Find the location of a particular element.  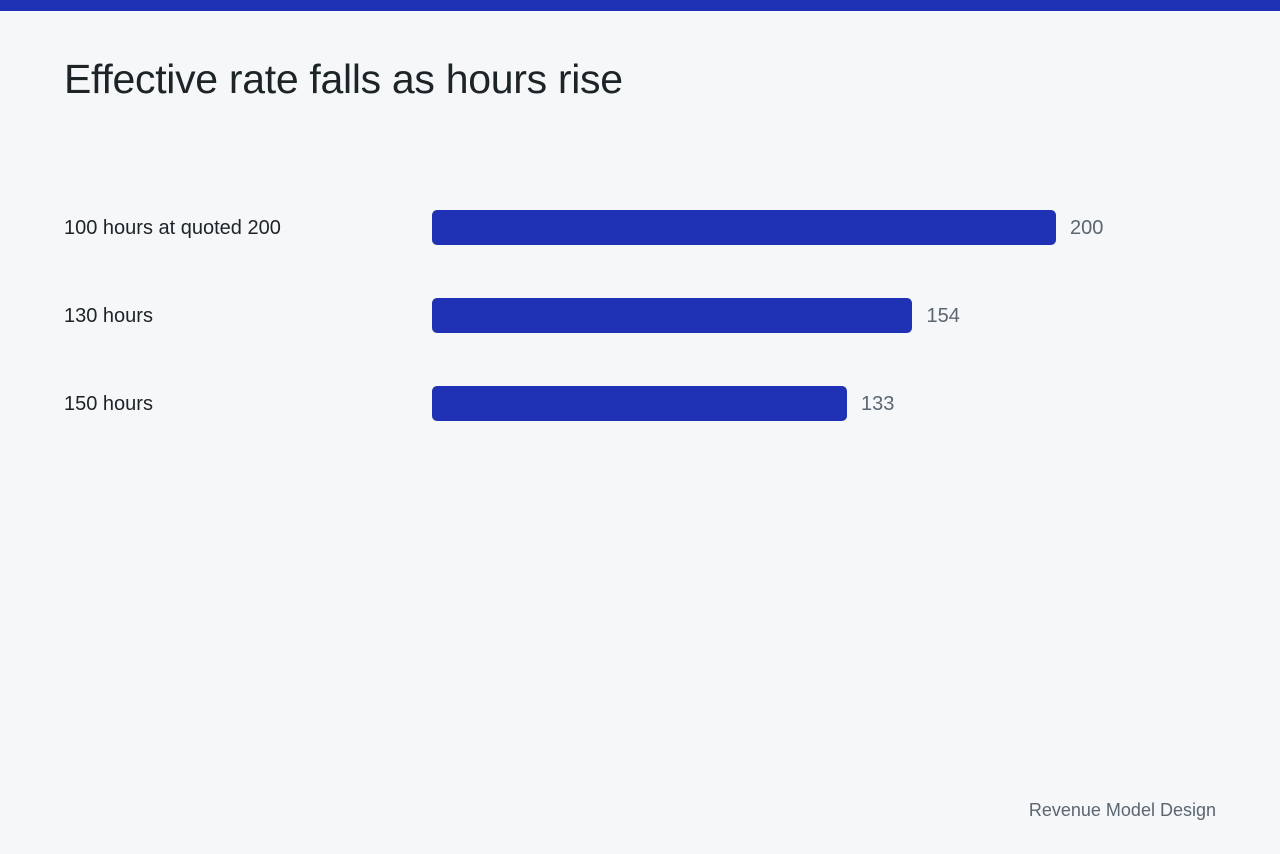

bar-row: 150 hours 133 is located at coordinates (640, 404).